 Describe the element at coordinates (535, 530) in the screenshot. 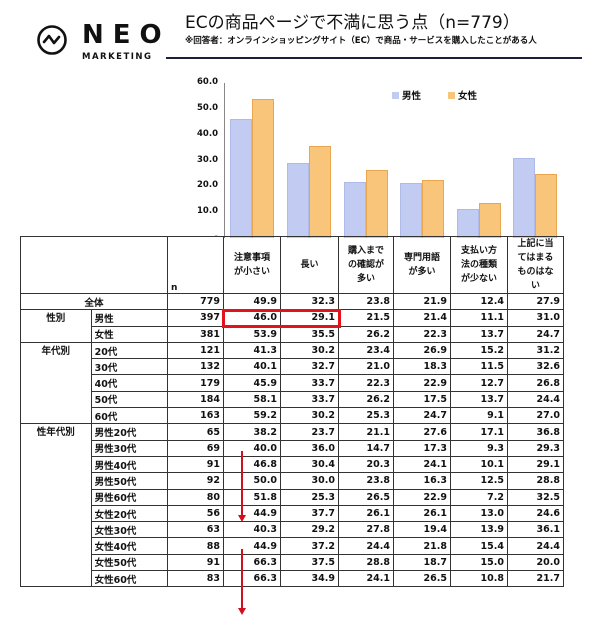

I see `cell-value: 36.1` at that location.